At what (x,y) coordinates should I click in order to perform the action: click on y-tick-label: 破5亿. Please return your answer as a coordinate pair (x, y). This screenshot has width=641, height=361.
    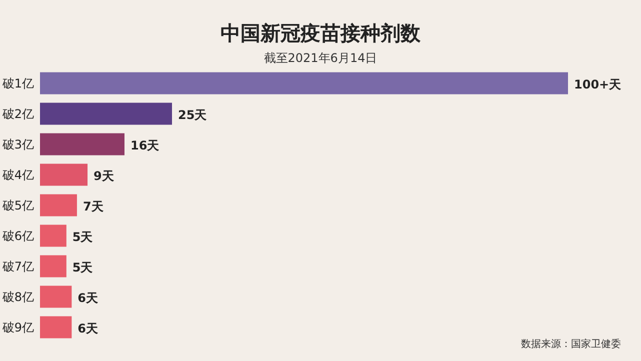
    Looking at the image, I should click on (17, 205).